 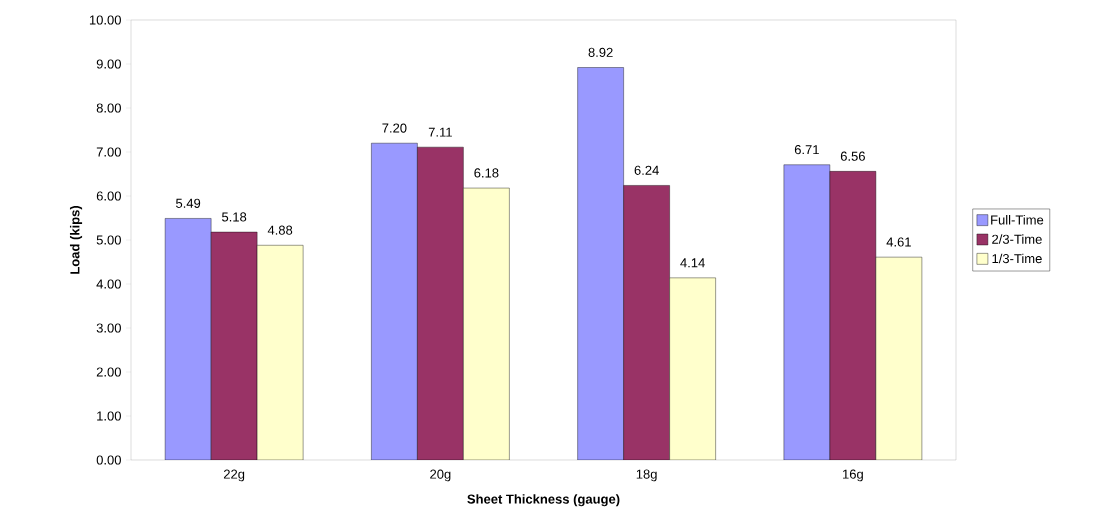 I want to click on data-label: 8.92, so click(x=600, y=52).